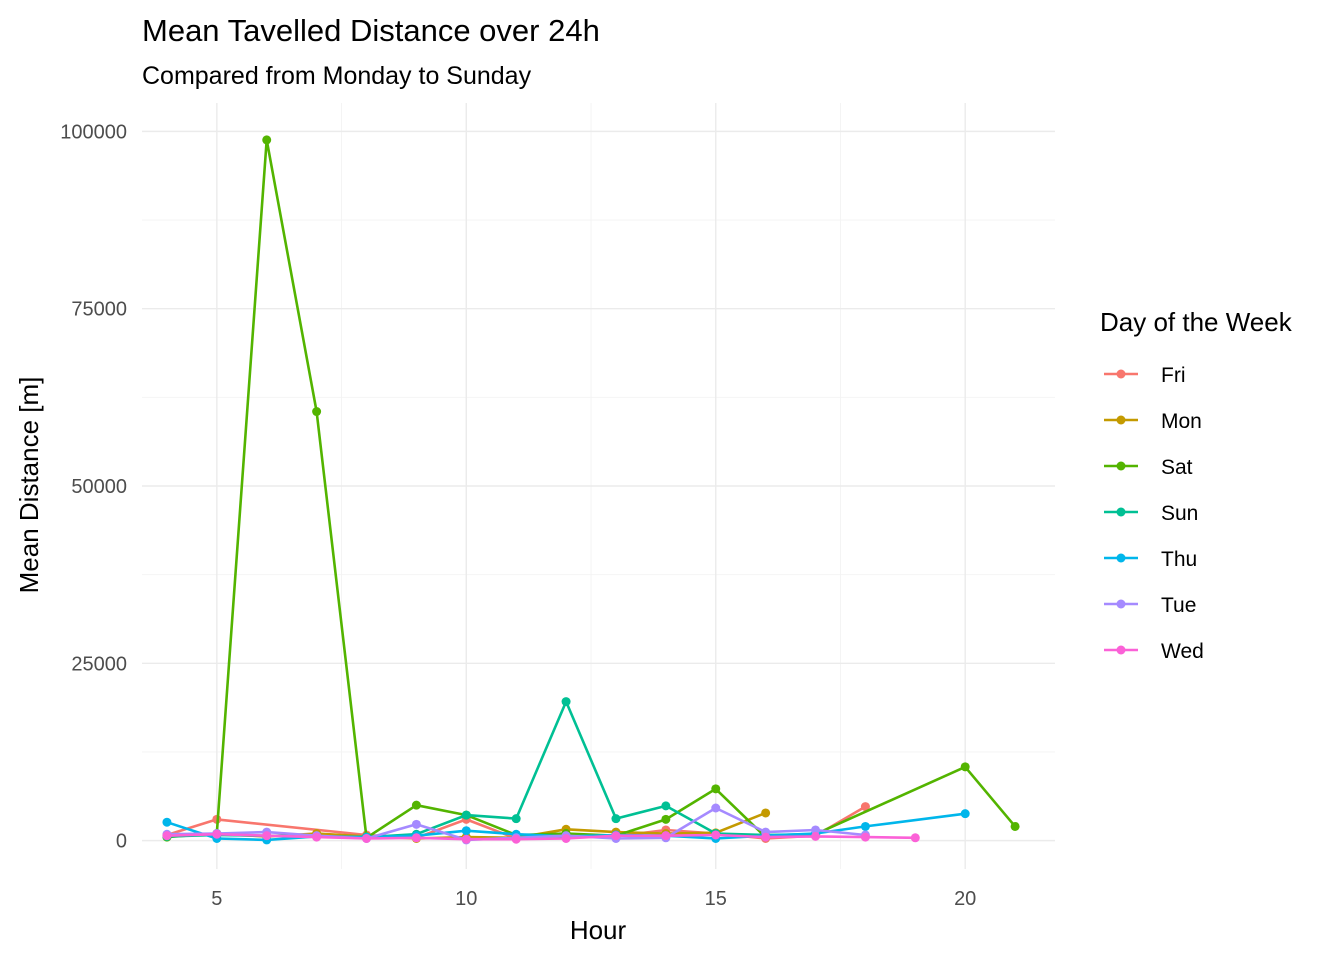  Describe the element at coordinates (93, 132) in the screenshot. I see `y-tick-label: 100000` at that location.